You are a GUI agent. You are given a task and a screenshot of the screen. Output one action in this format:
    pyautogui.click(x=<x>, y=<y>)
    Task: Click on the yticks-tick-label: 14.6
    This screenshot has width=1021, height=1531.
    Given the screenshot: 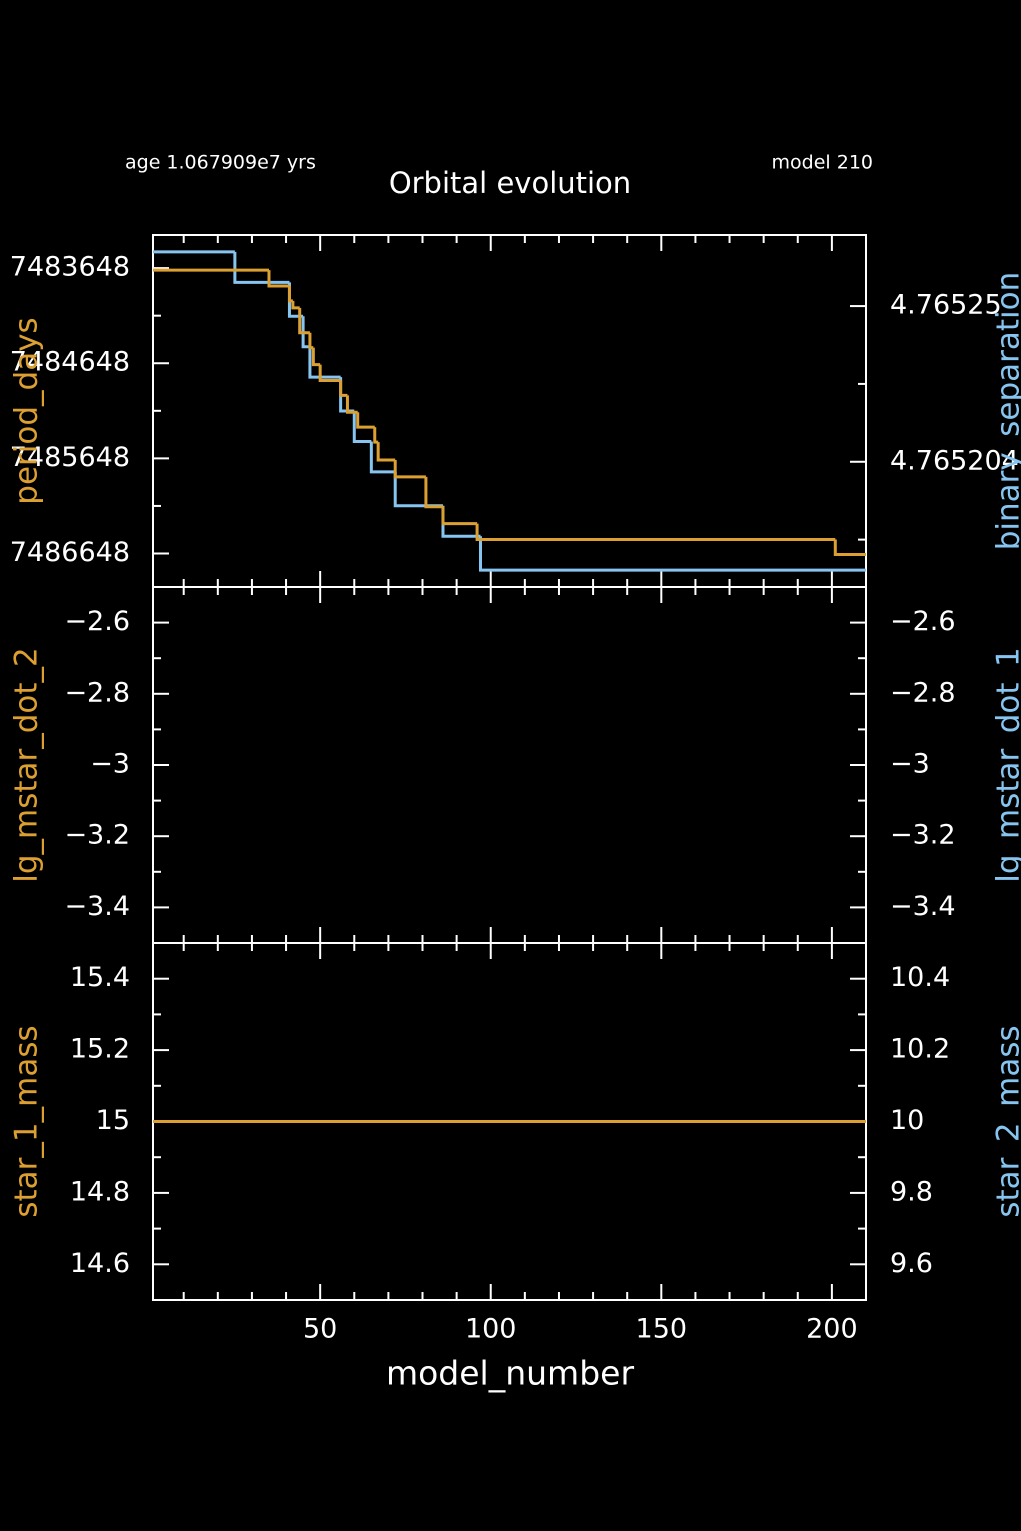 What is the action you would take?
    pyautogui.click(x=100, y=1263)
    